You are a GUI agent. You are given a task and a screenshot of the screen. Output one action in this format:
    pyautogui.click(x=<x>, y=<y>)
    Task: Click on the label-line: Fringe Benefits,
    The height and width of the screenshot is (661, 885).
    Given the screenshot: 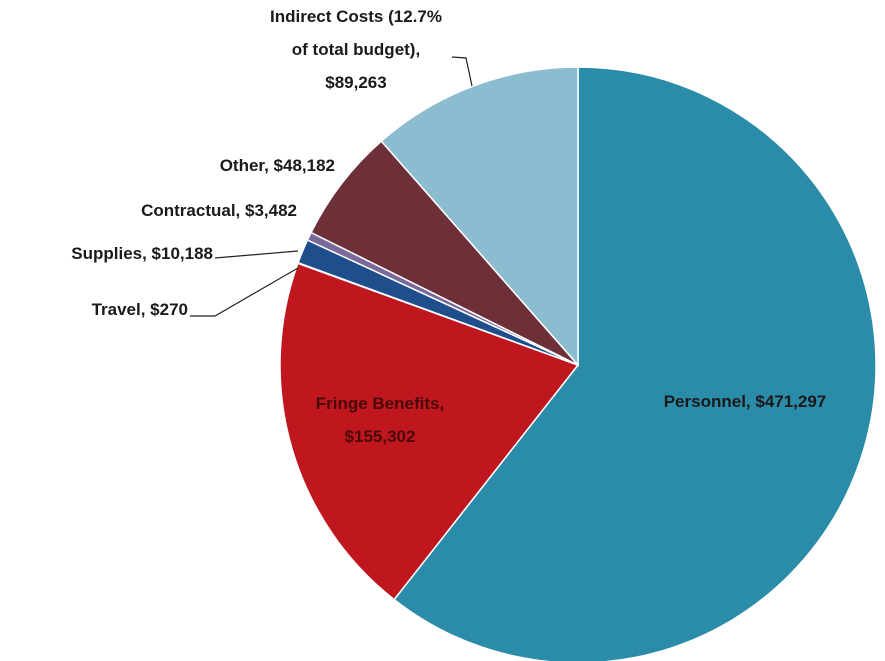 What is the action you would take?
    pyautogui.click(x=380, y=403)
    